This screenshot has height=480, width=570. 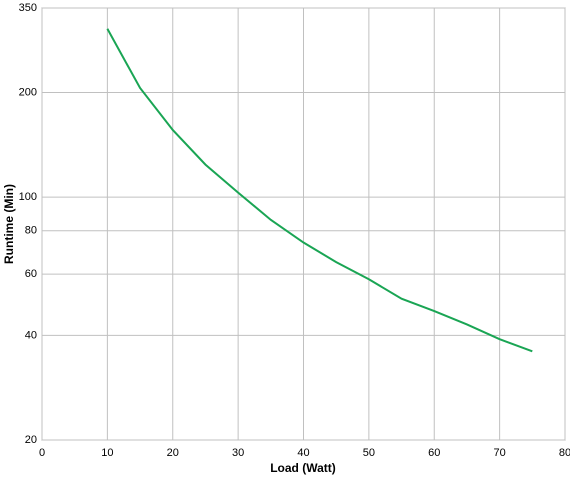 What do you see at coordinates (500, 453) in the screenshot?
I see `x-tick-label: 70` at bounding box center [500, 453].